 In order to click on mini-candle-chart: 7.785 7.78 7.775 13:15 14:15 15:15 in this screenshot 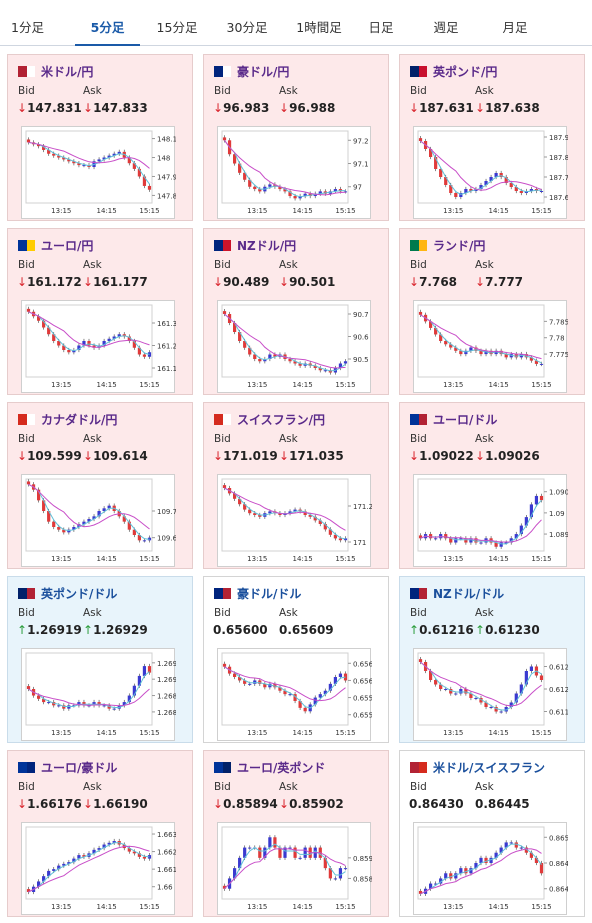, I will do `click(490, 346)`.